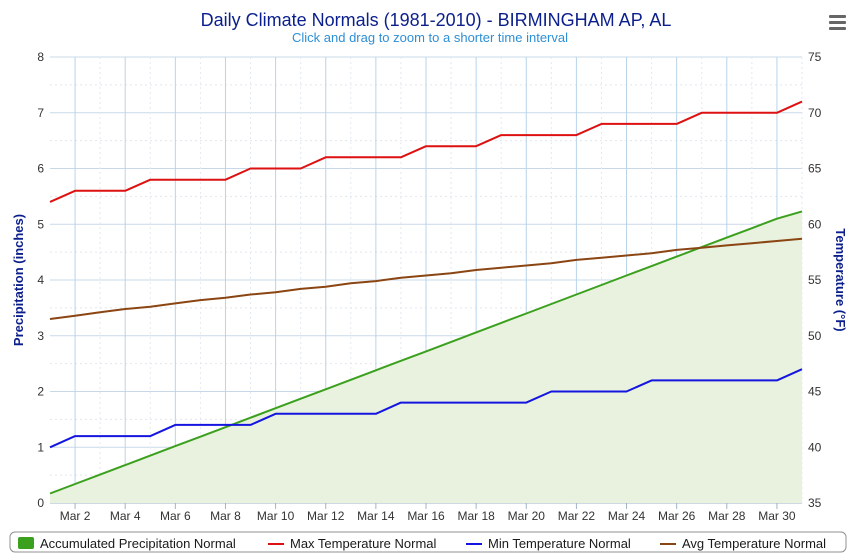  I want to click on legend-item: Avg Temperature Normal, so click(743, 543).